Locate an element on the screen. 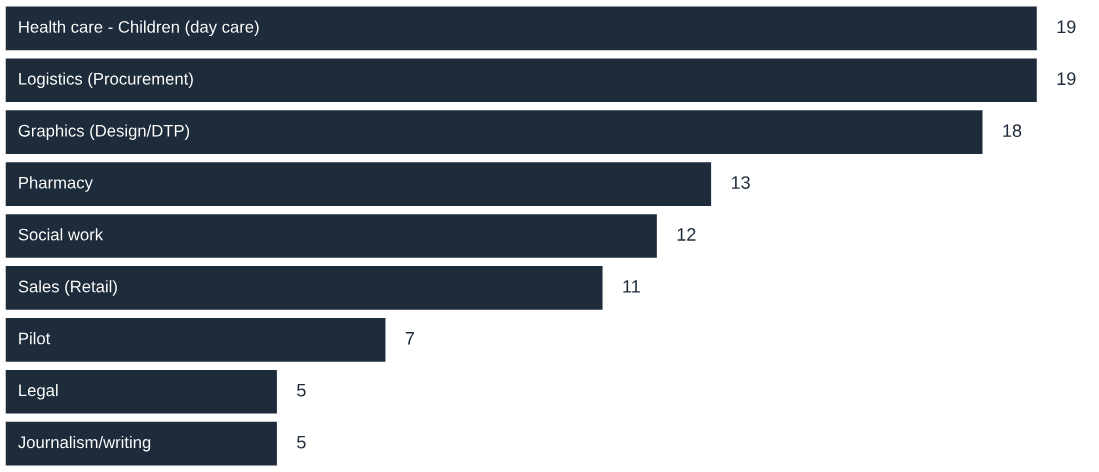 Image resolution: width=1099 pixels, height=472 pixels. y-tick-label: Logistics (Procurement) is located at coordinates (106, 80).